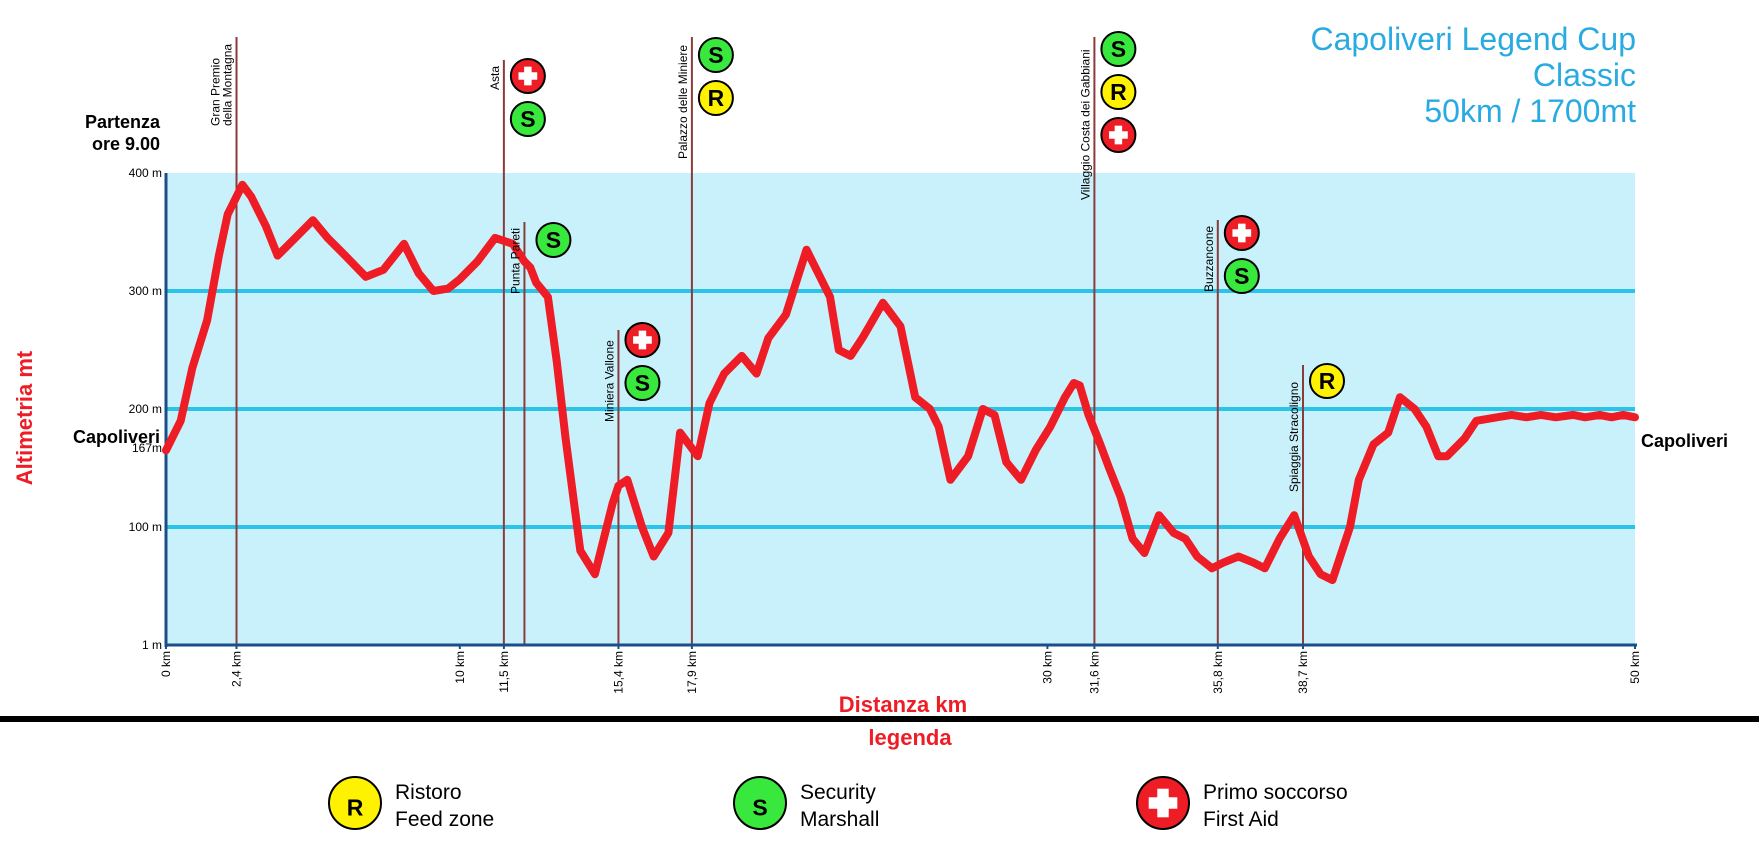 The width and height of the screenshot is (1759, 867). I want to click on waypoint-4-badge-1: R, so click(715, 98).